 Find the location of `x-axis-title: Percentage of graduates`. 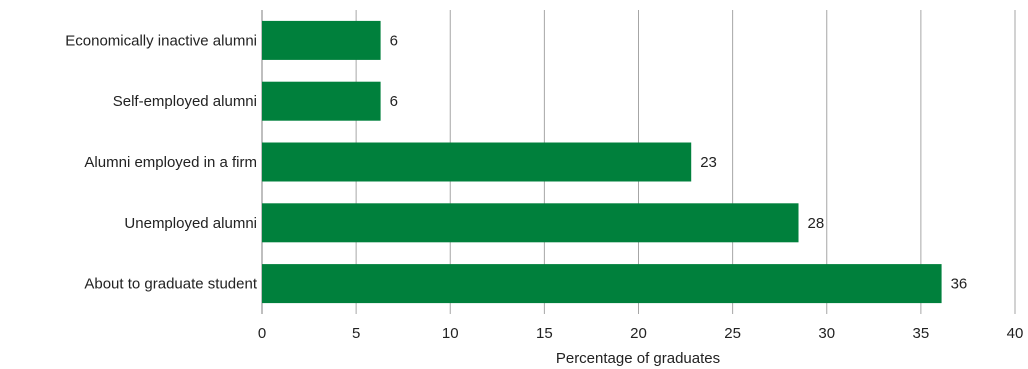

x-axis-title: Percentage of graduates is located at coordinates (638, 358).